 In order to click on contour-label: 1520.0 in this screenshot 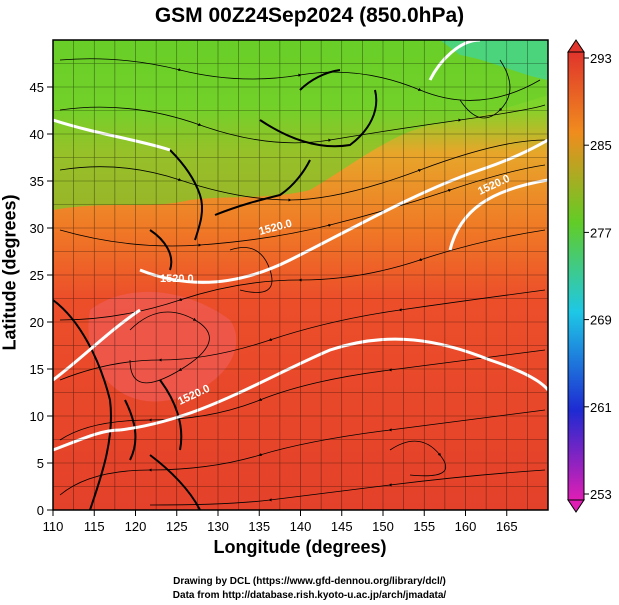, I will do `click(177, 279)`.